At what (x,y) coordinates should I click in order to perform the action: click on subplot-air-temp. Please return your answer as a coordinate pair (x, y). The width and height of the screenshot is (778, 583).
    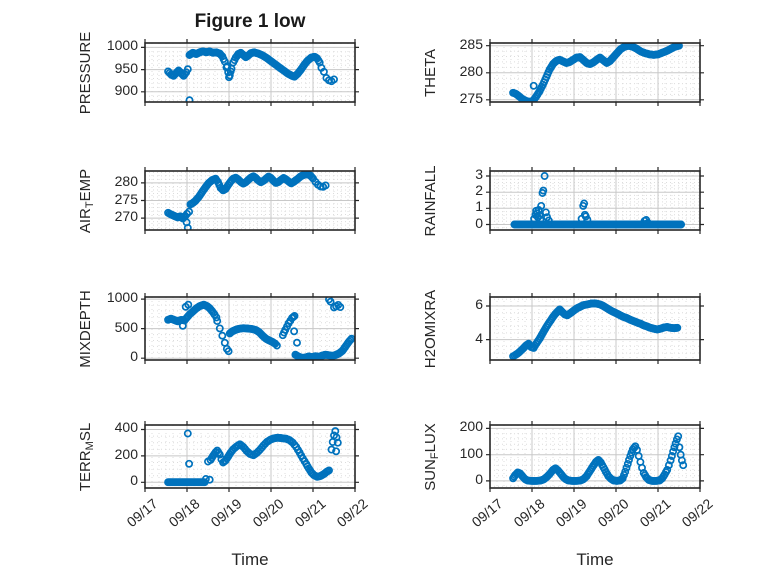
    Looking at the image, I should click on (250, 200).